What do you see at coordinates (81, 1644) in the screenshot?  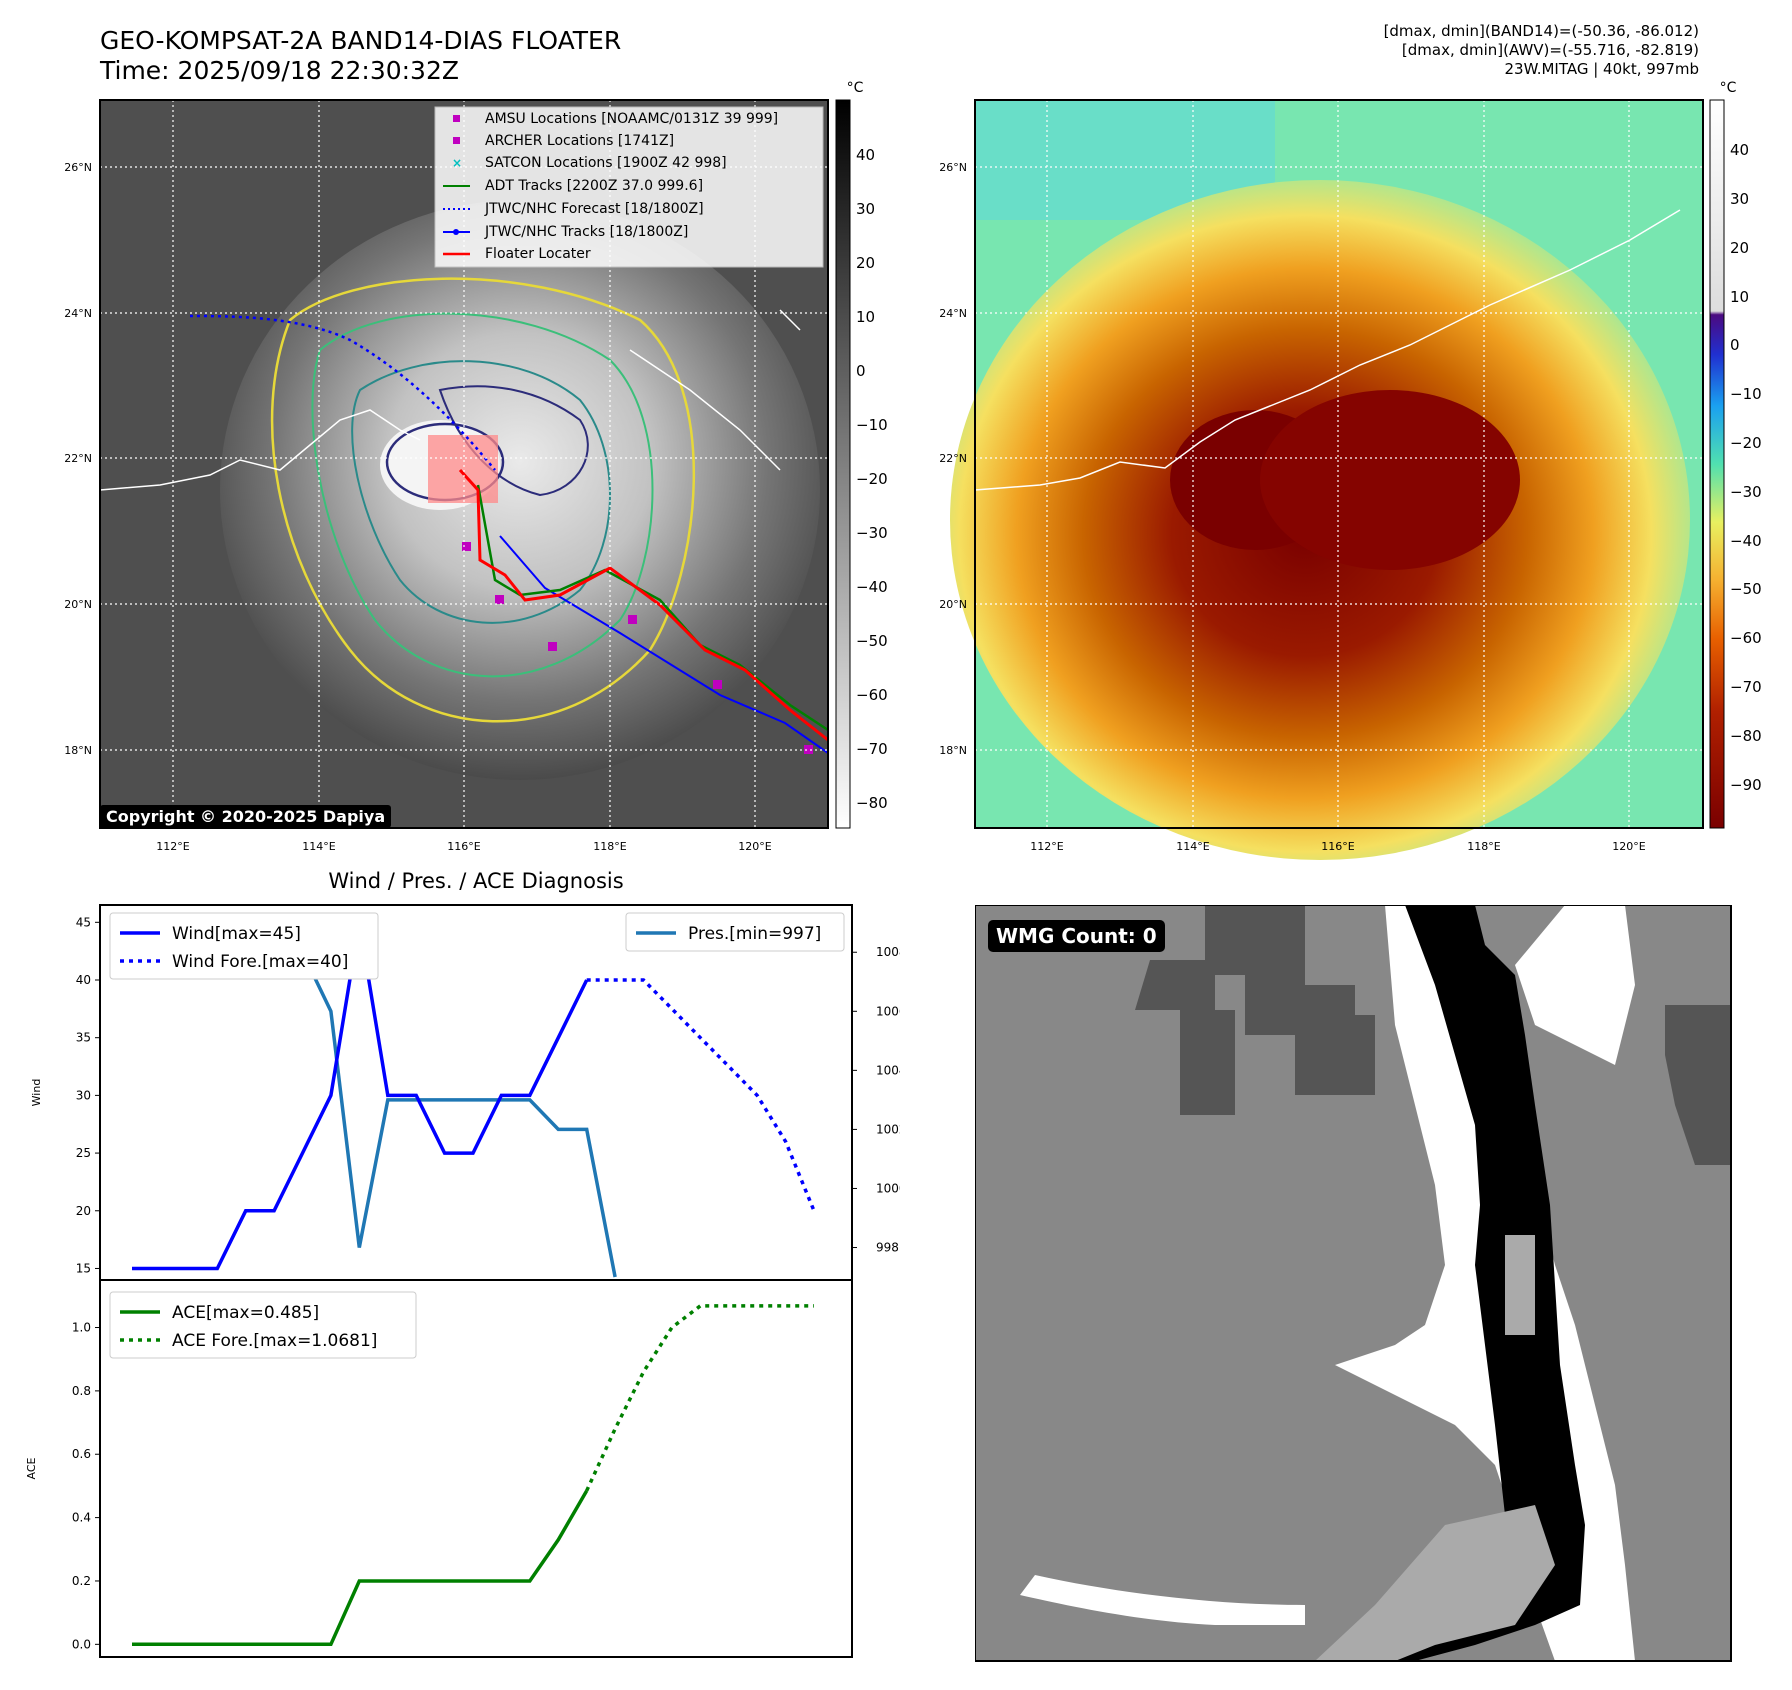 I see `ace-ytick-label: 0.0` at bounding box center [81, 1644].